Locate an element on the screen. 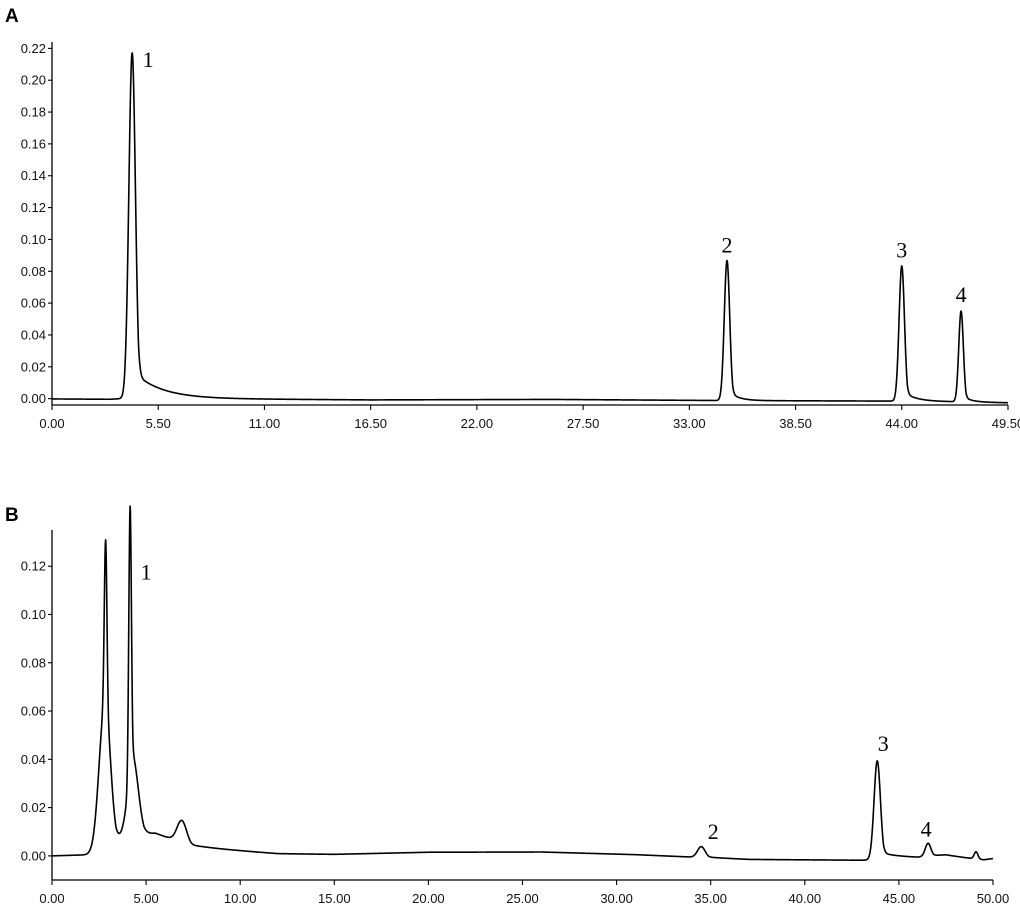 The height and width of the screenshot is (911, 1020). x-tick-label: 45.00 is located at coordinates (899, 898).